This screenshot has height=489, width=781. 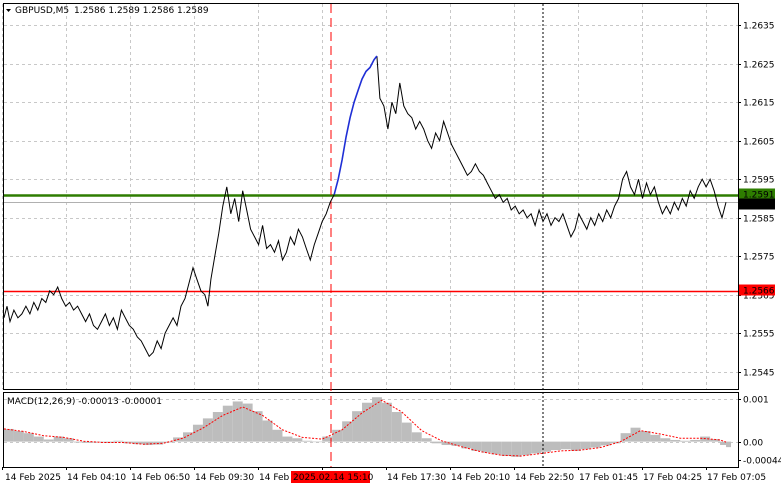 What do you see at coordinates (759, 143) in the screenshot?
I see `y-tick-label: 1.2605` at bounding box center [759, 143].